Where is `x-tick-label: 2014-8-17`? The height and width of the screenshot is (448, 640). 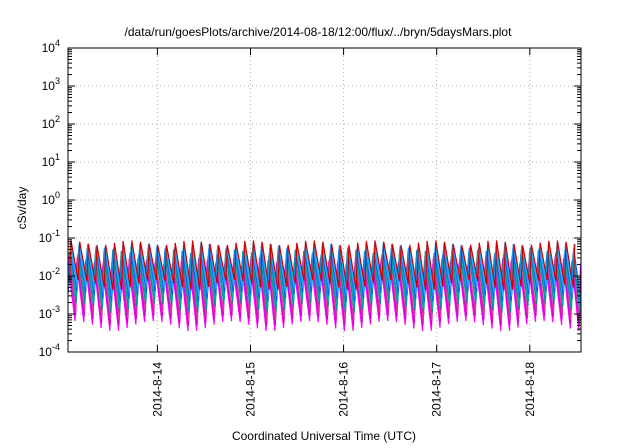 x-tick-label: 2014-8-17 is located at coordinates (437, 389).